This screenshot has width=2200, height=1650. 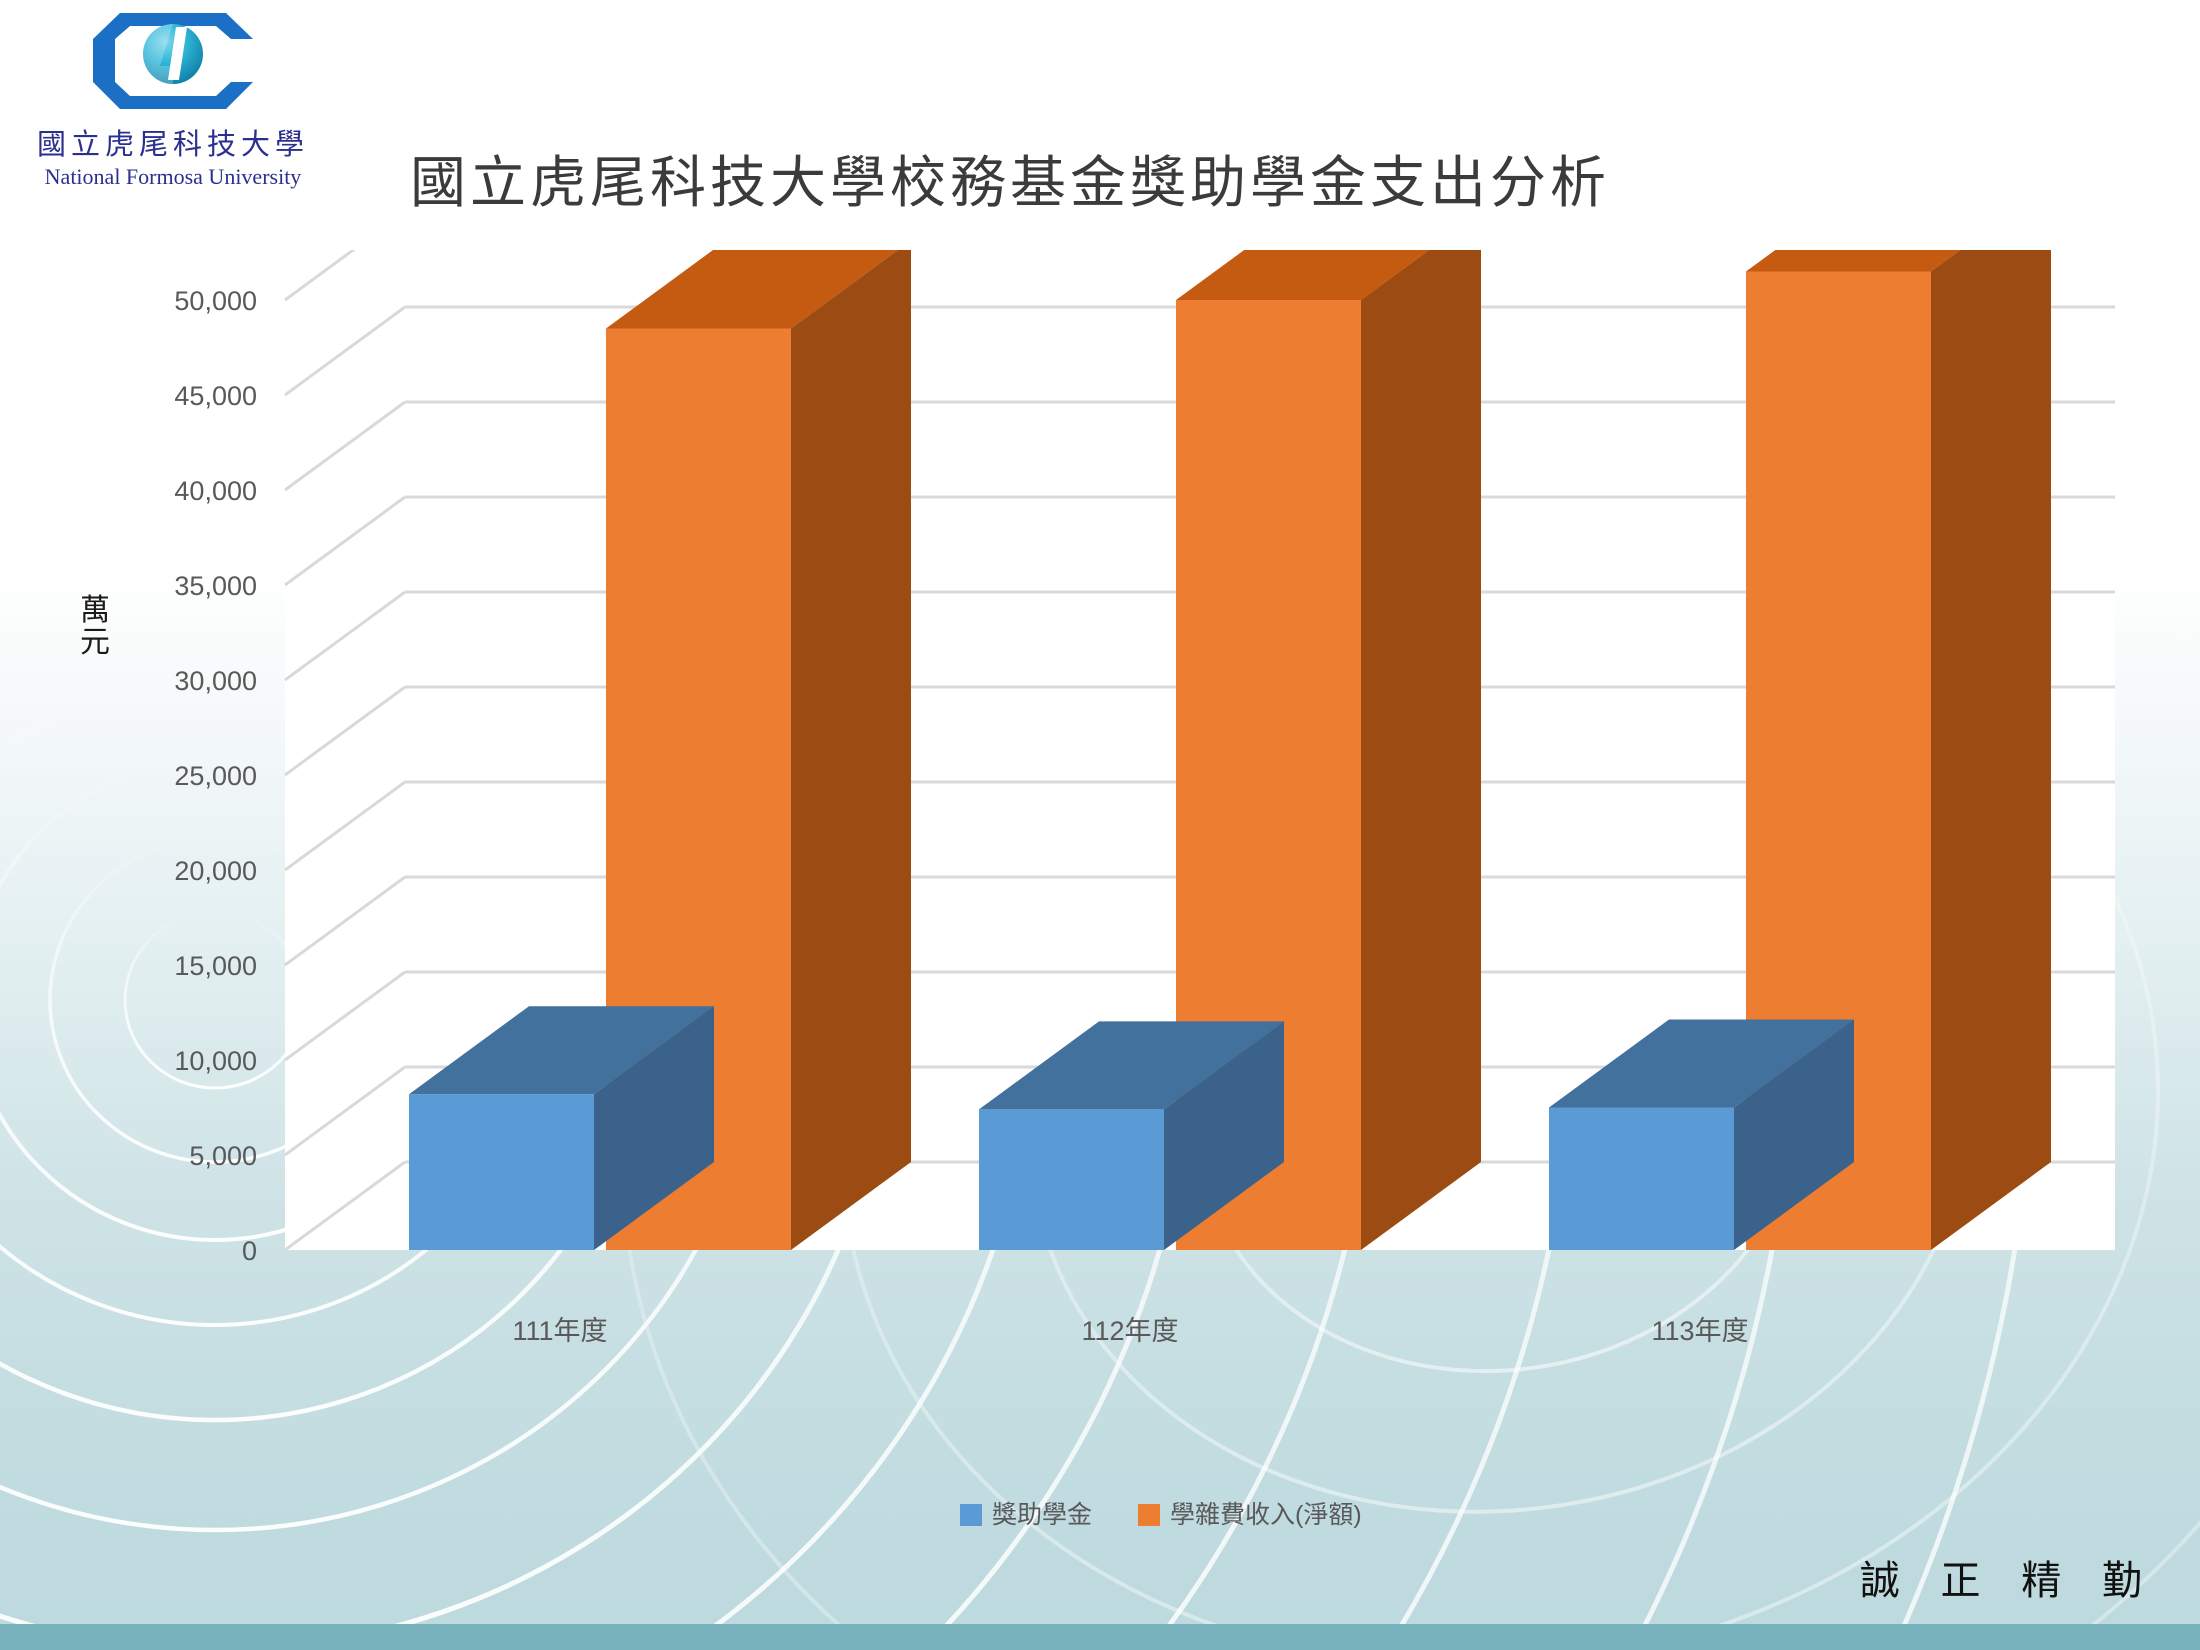 What do you see at coordinates (223, 1156) in the screenshot?
I see `y-tick-label: 5,000` at bounding box center [223, 1156].